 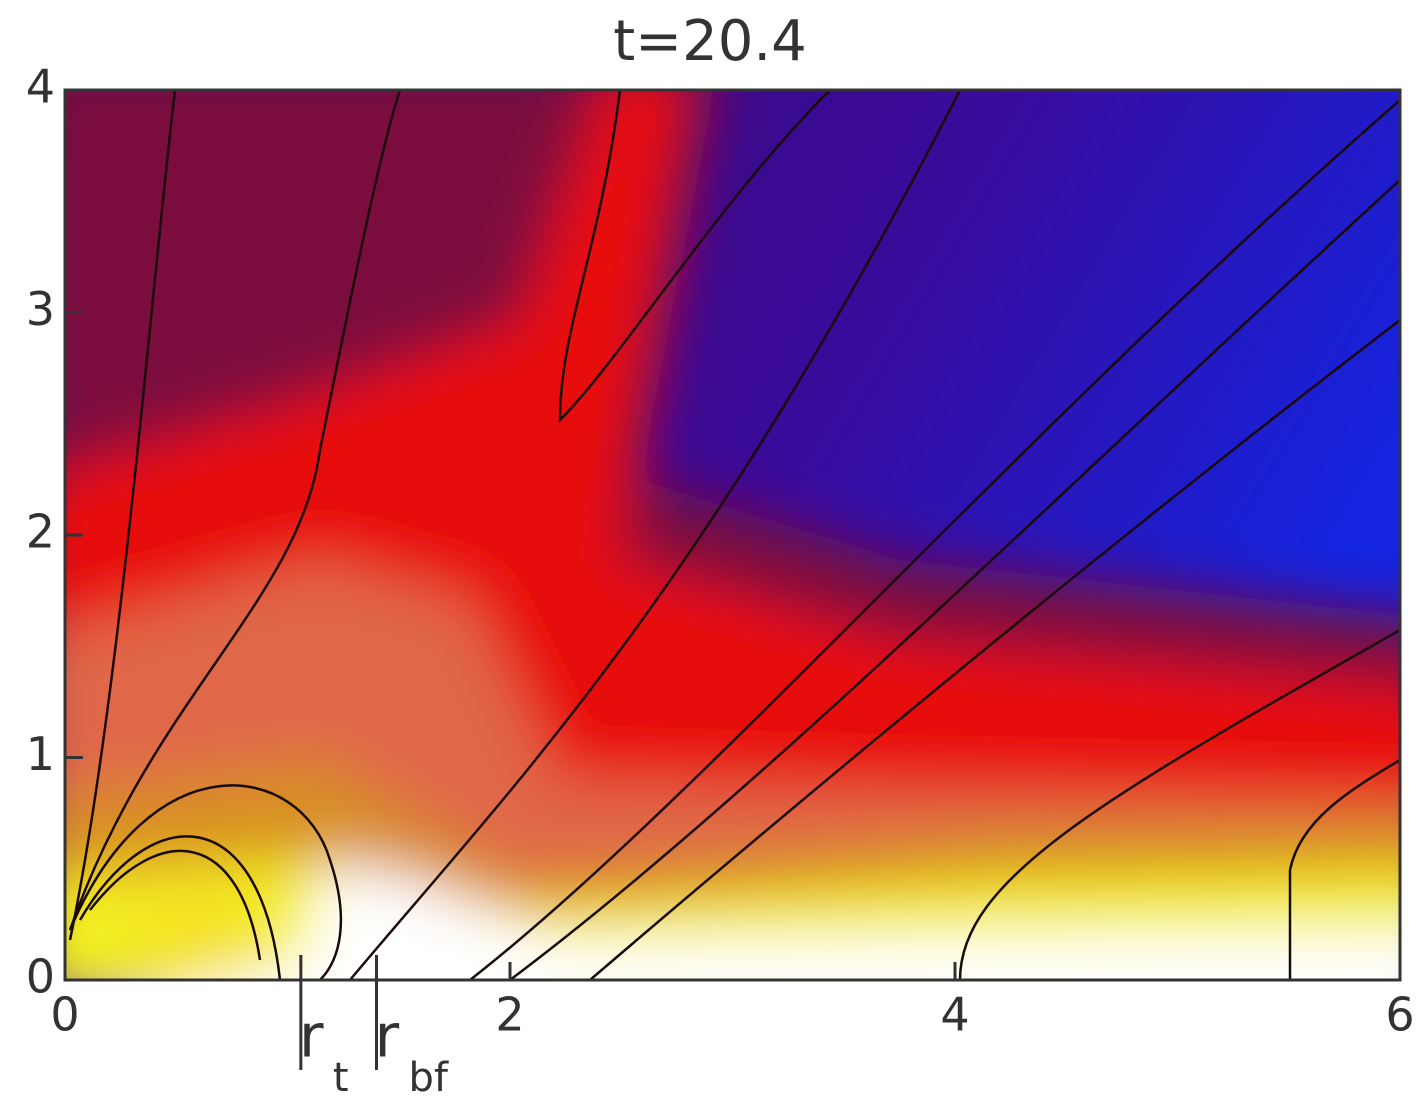 What do you see at coordinates (40, 977) in the screenshot?
I see `y-tick-label: 0` at bounding box center [40, 977].